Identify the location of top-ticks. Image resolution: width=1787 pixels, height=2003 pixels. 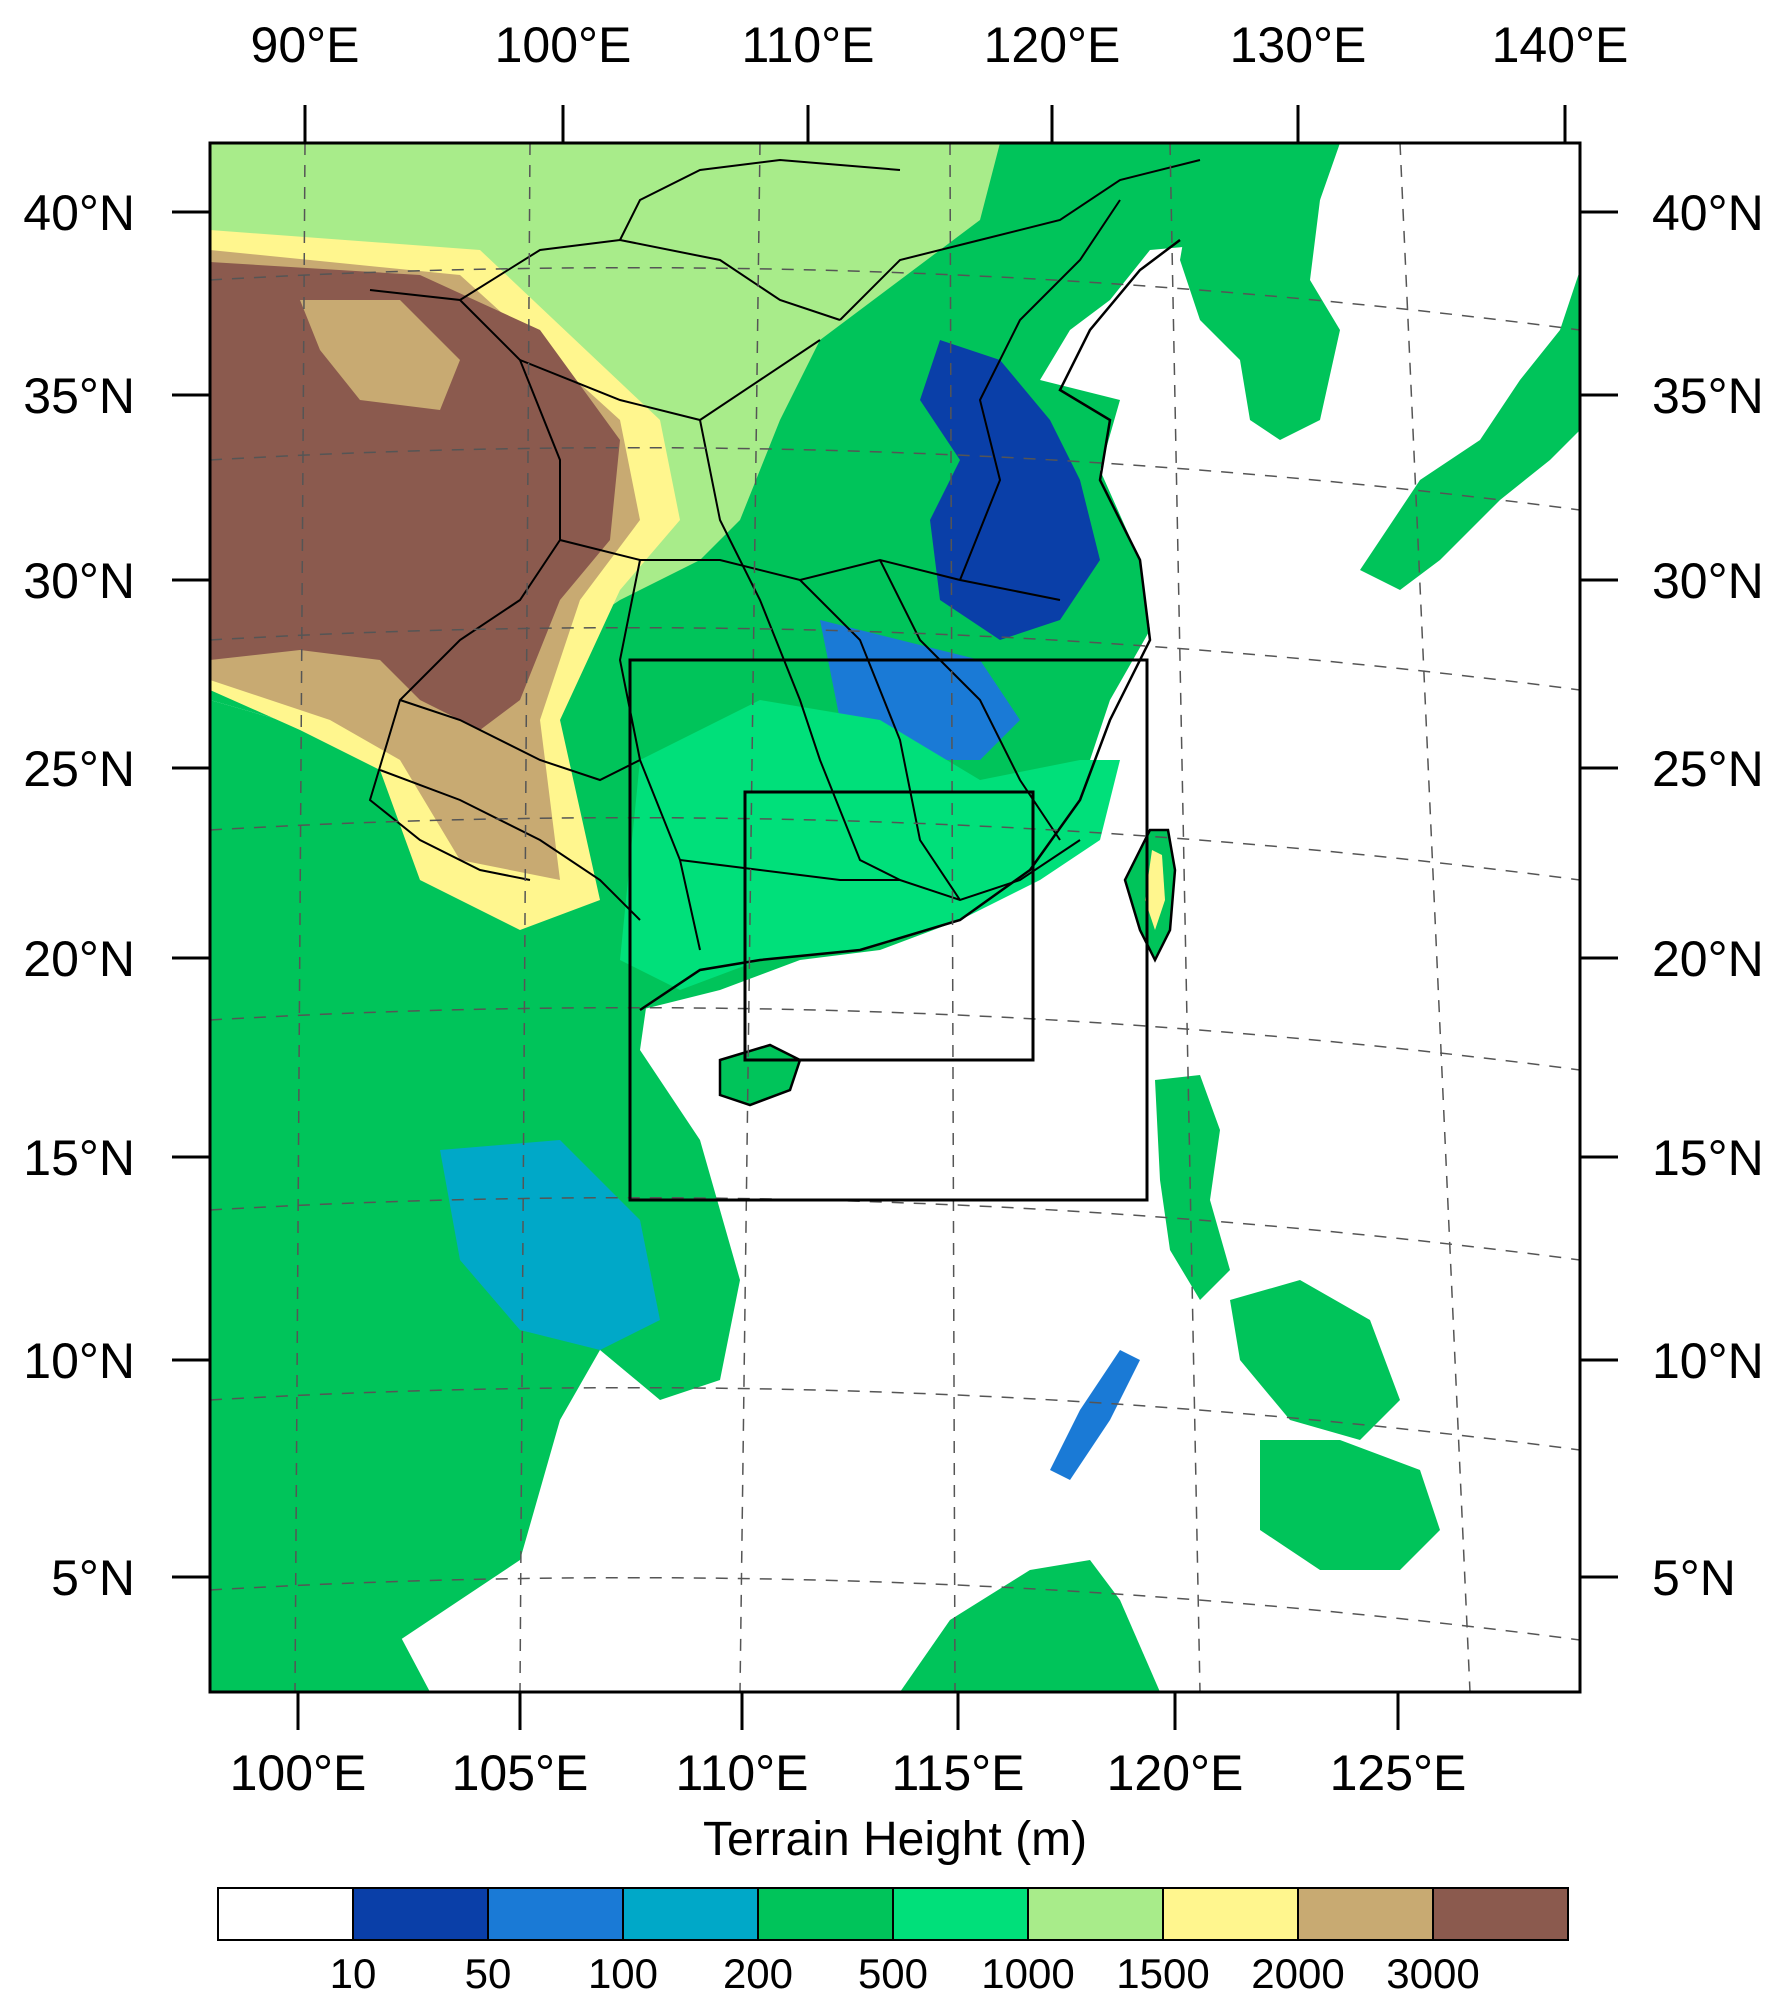
(935, 124).